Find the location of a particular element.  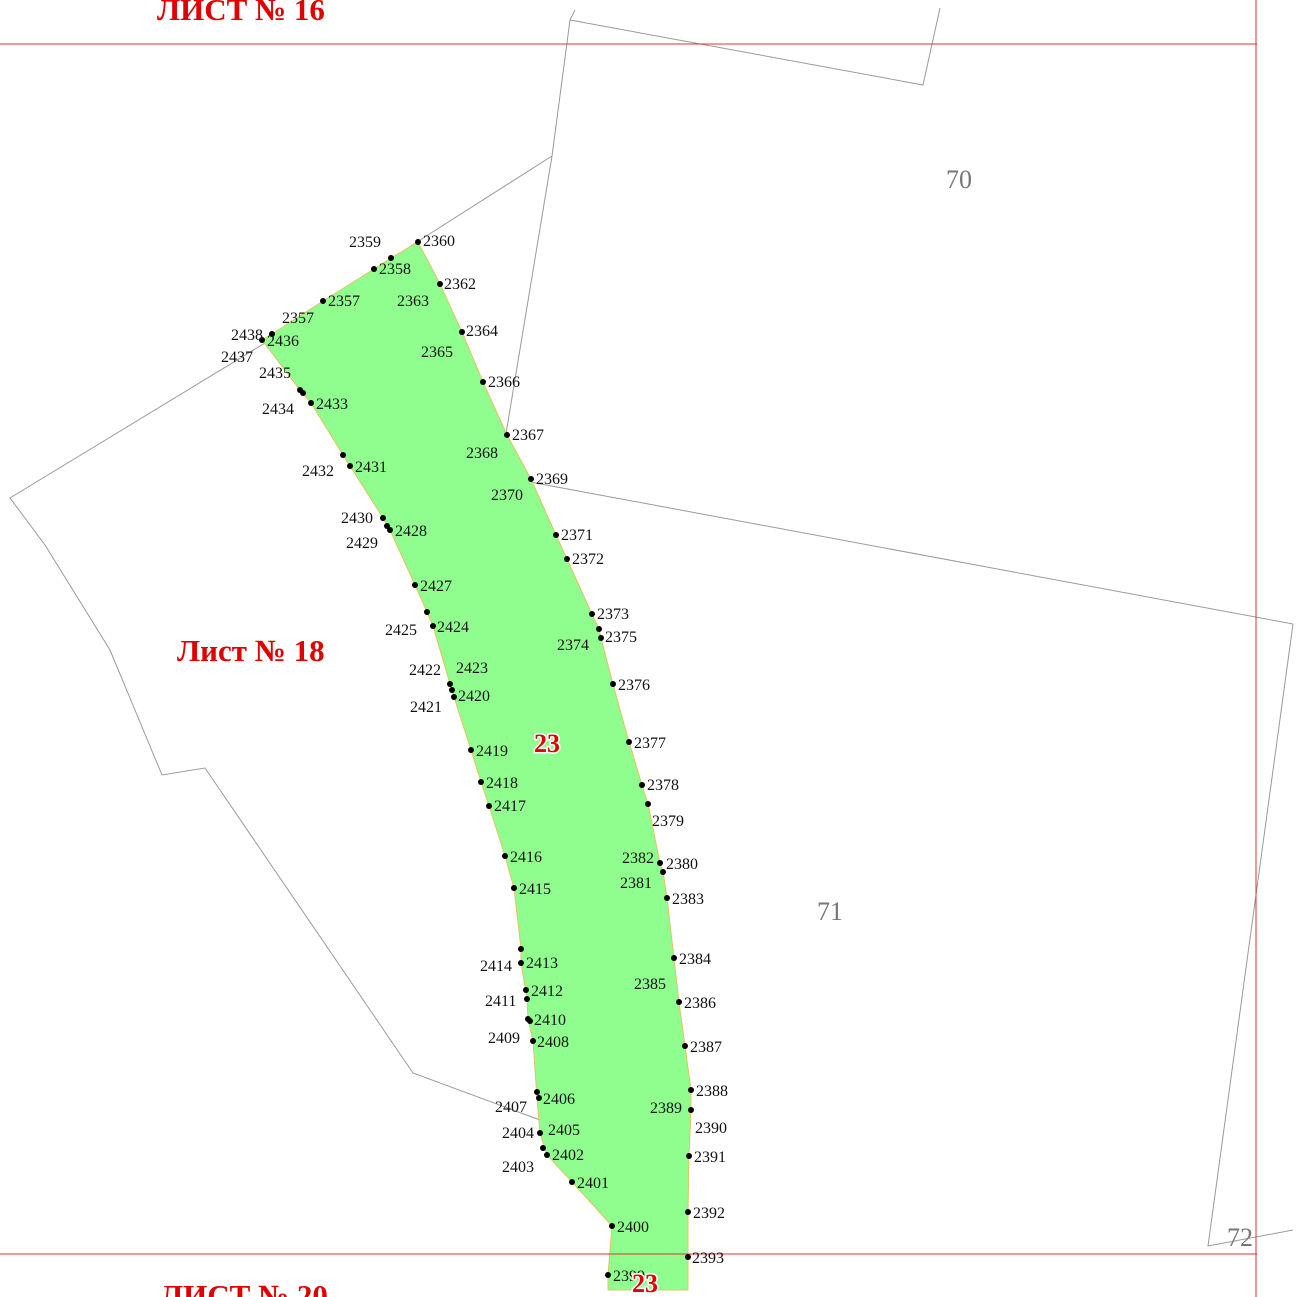

point-label: 2387 is located at coordinates (706, 1047).